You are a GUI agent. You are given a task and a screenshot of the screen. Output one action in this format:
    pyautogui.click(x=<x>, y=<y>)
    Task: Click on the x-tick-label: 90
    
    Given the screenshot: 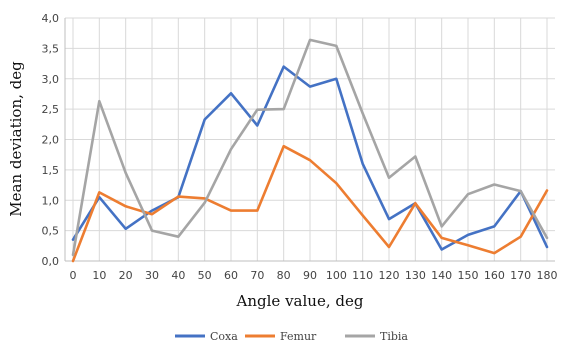 What is the action you would take?
    pyautogui.click(x=310, y=275)
    